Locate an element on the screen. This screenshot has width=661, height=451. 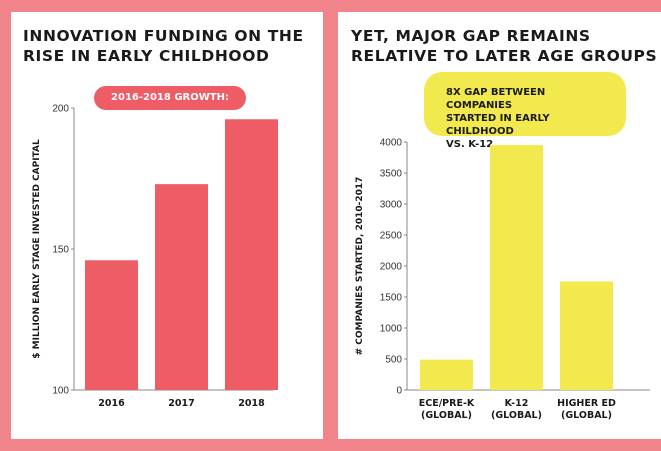
growth-badge: 2016-2018 GROWTH: +12% is located at coordinates (170, 106).